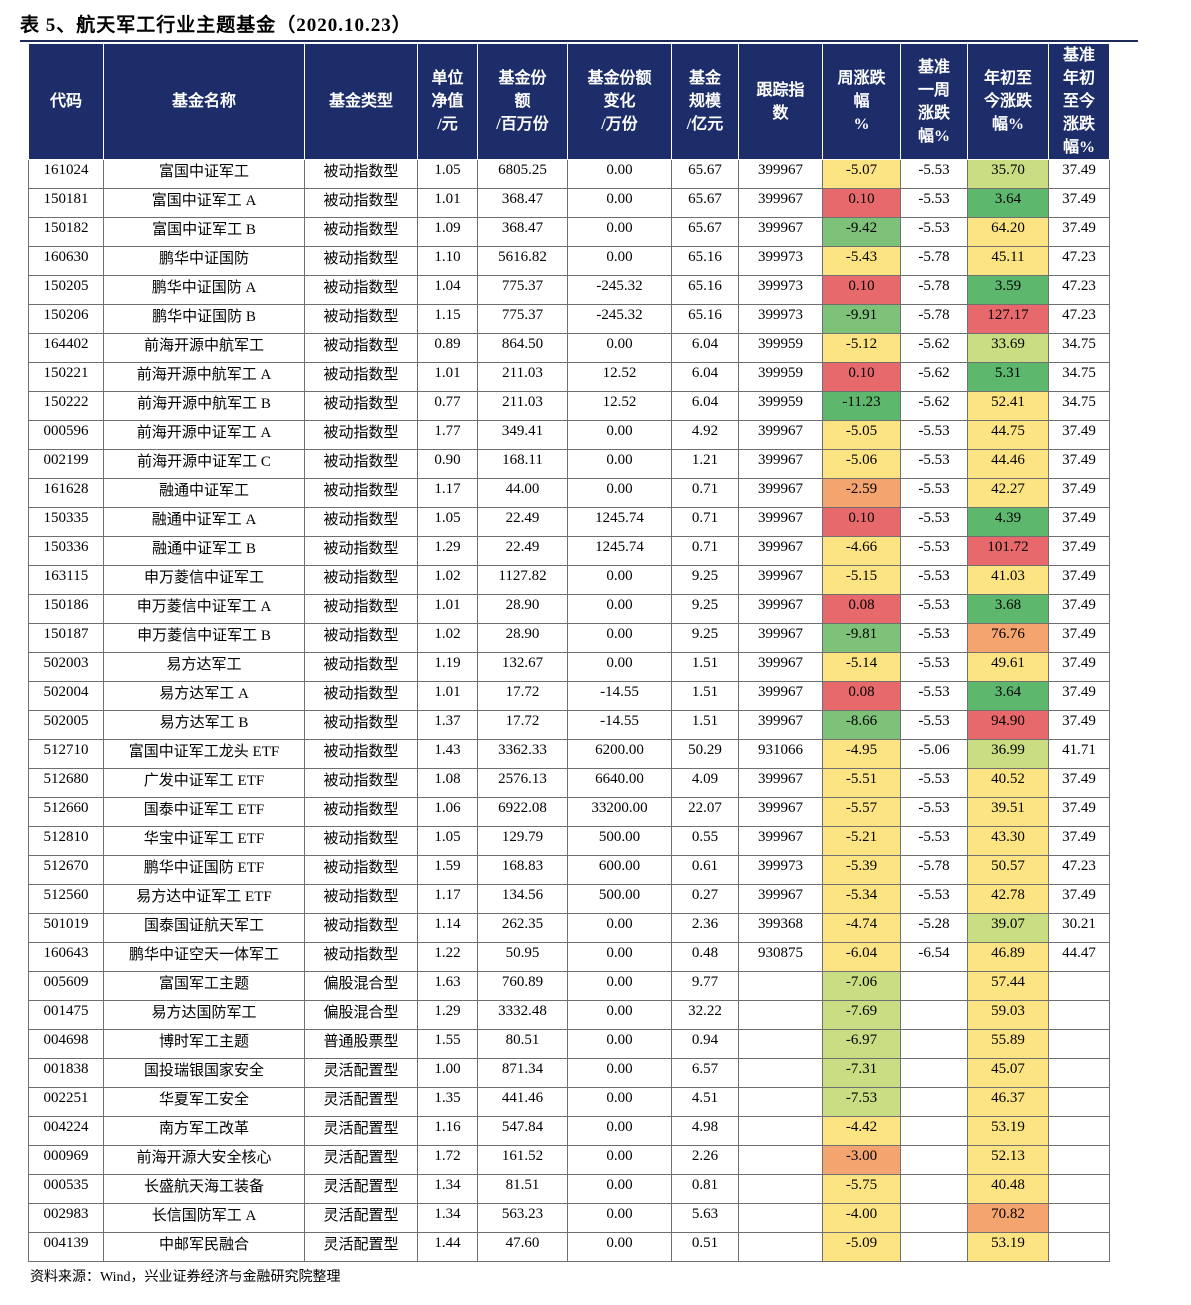 This screenshot has width=1191, height=1305. What do you see at coordinates (1079, 1044) in the screenshot?
I see `cell-bench-ytd` at bounding box center [1079, 1044].